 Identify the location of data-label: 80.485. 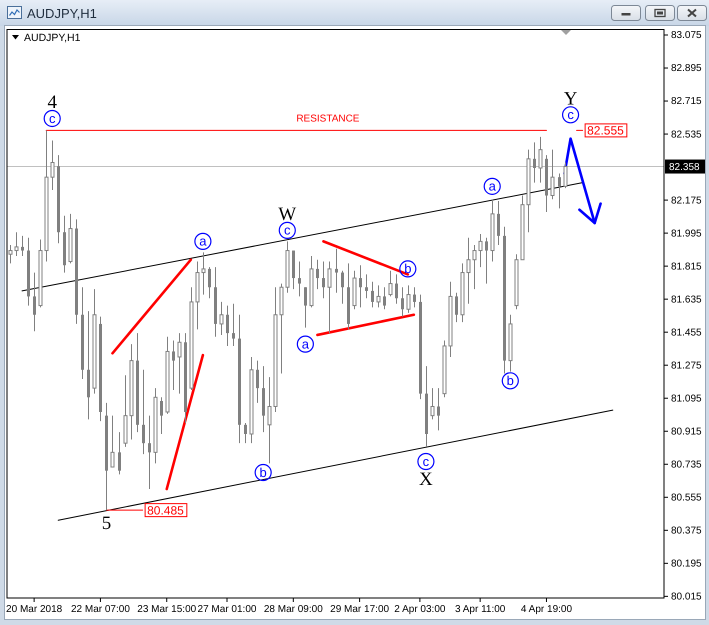
(165, 510).